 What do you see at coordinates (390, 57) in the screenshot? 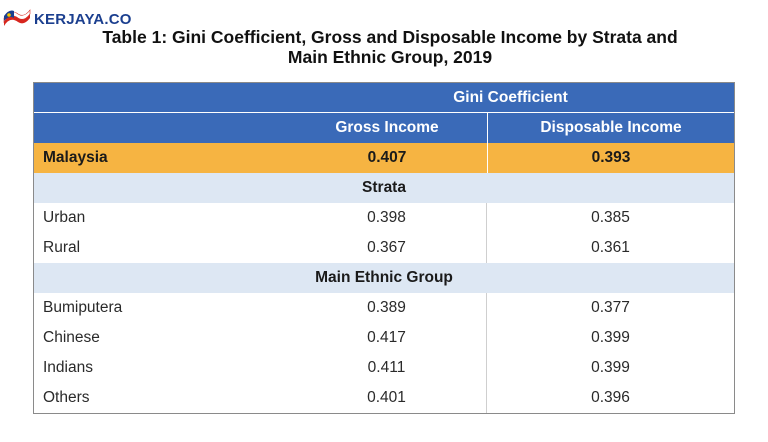
I see `title-line-2: Main Ethnic Group, 2019` at bounding box center [390, 57].